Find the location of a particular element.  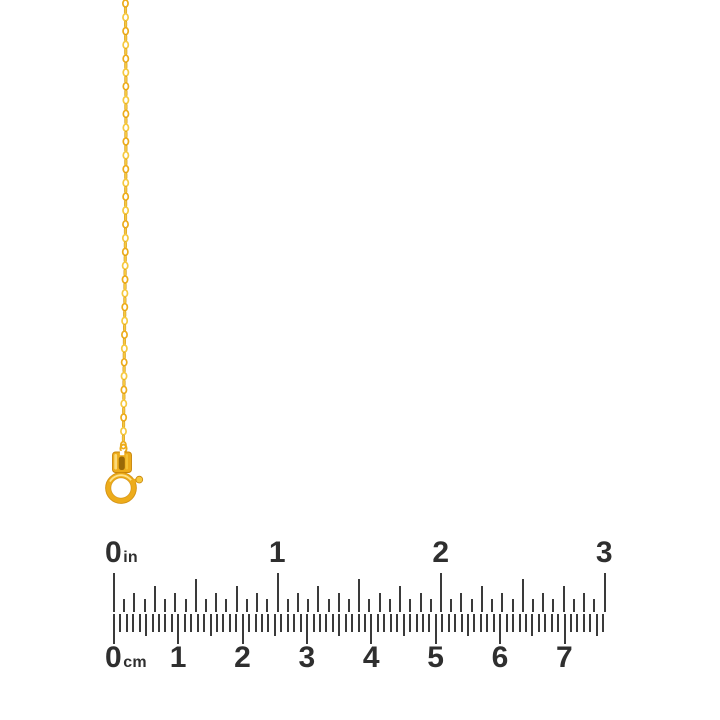

cm-number: 0 is located at coordinates (114, 657).